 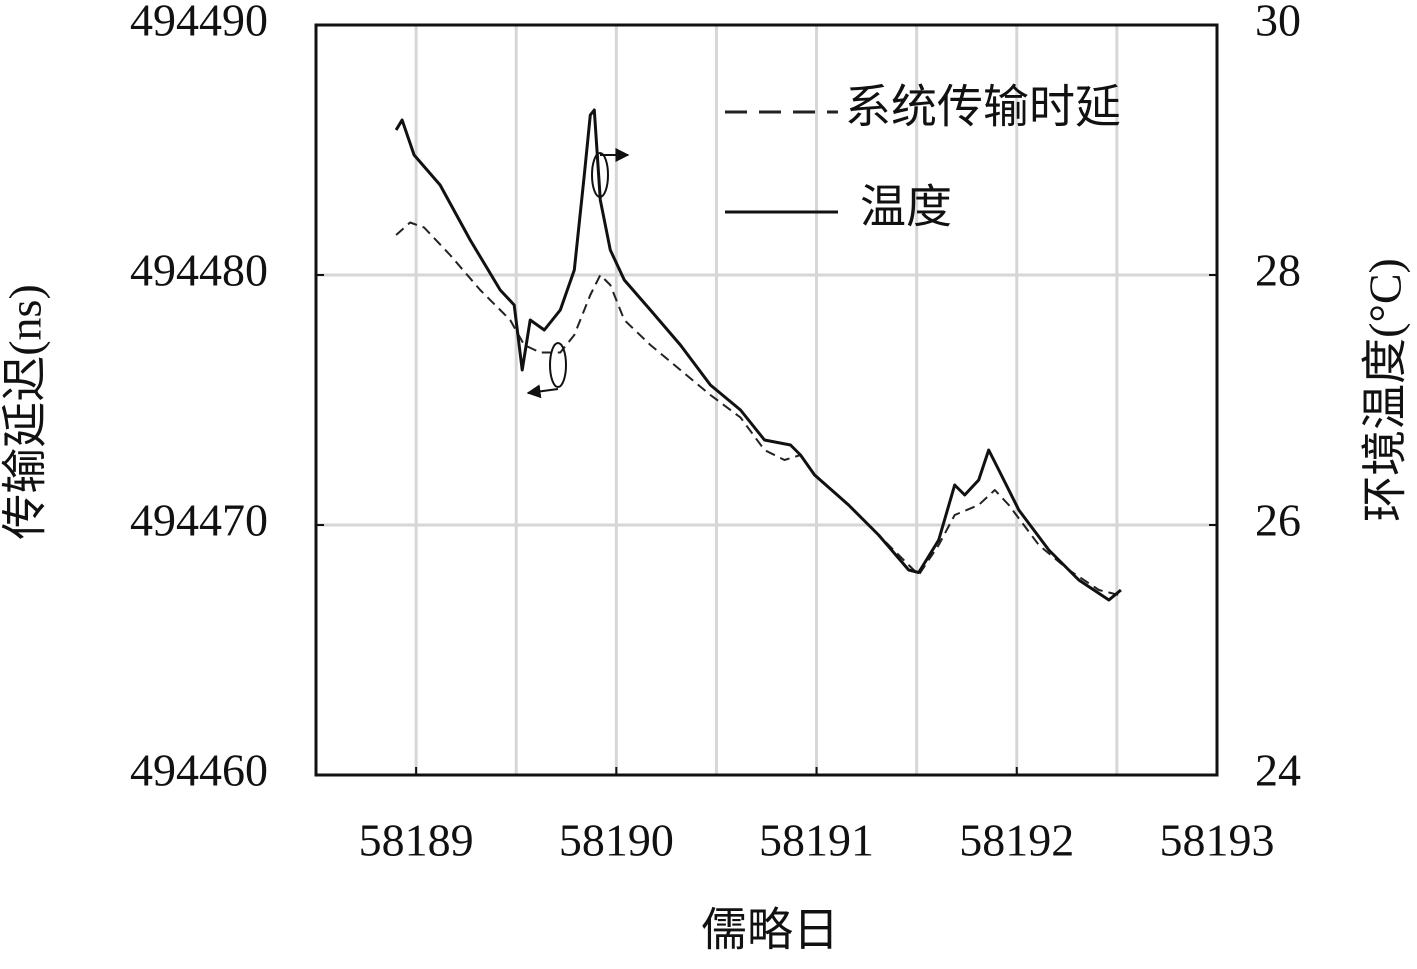 I want to click on x-tick-label: 58190, so click(x=616, y=840).